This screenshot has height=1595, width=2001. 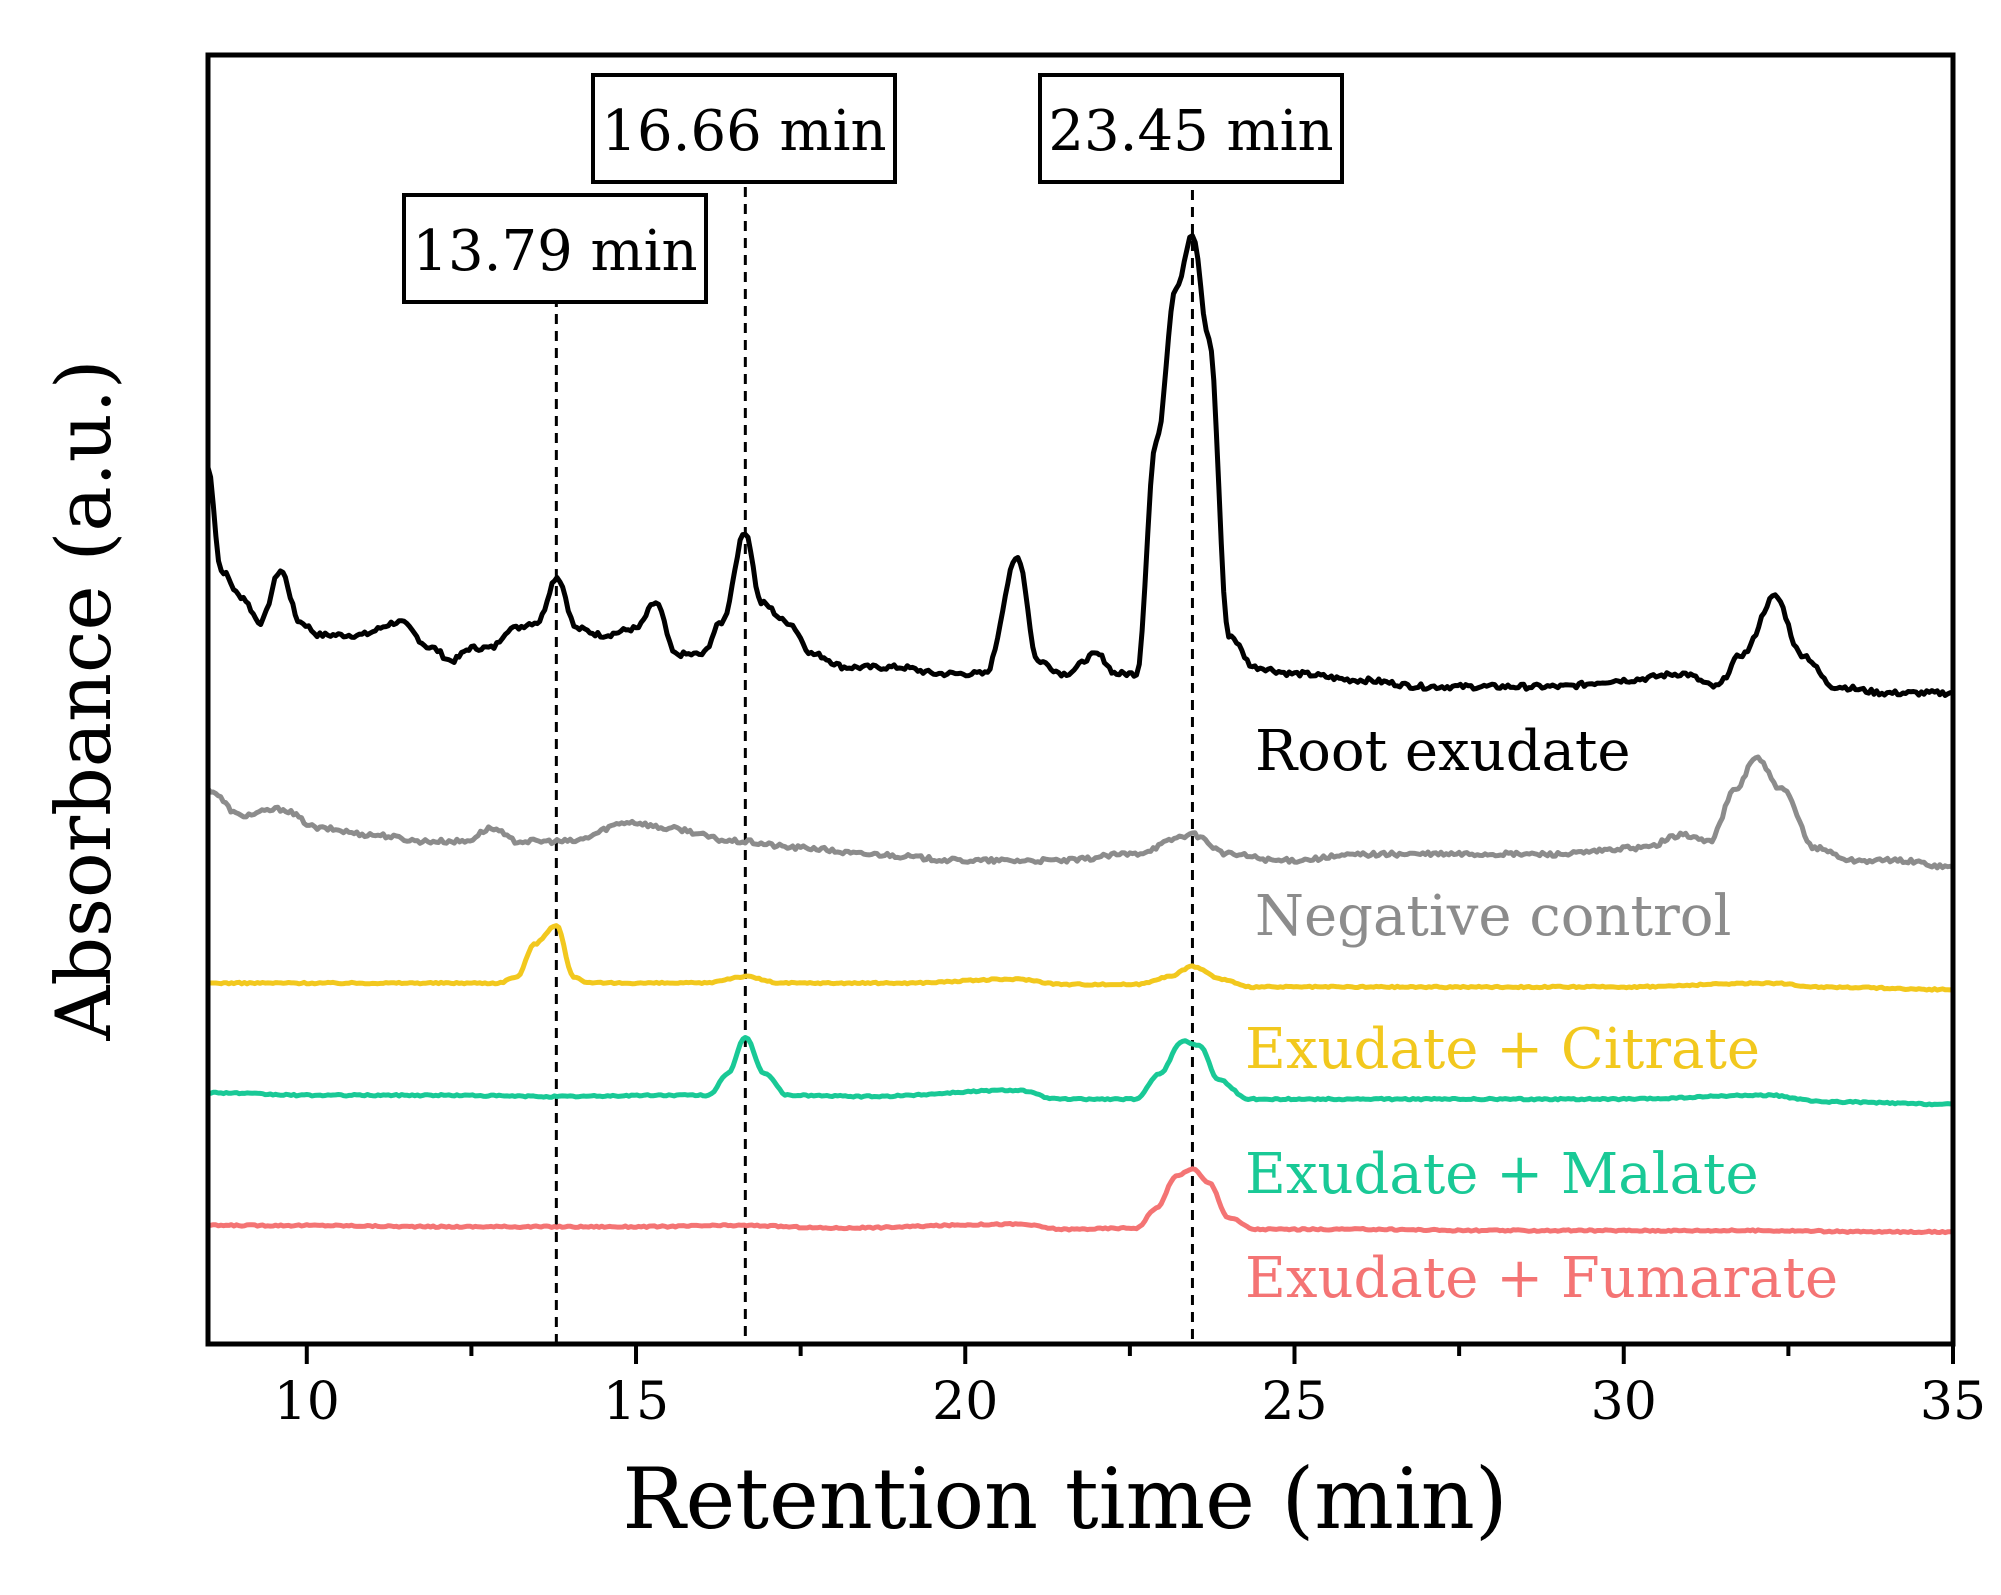 I want to click on x-tick-label: 20, so click(x=965, y=1402).